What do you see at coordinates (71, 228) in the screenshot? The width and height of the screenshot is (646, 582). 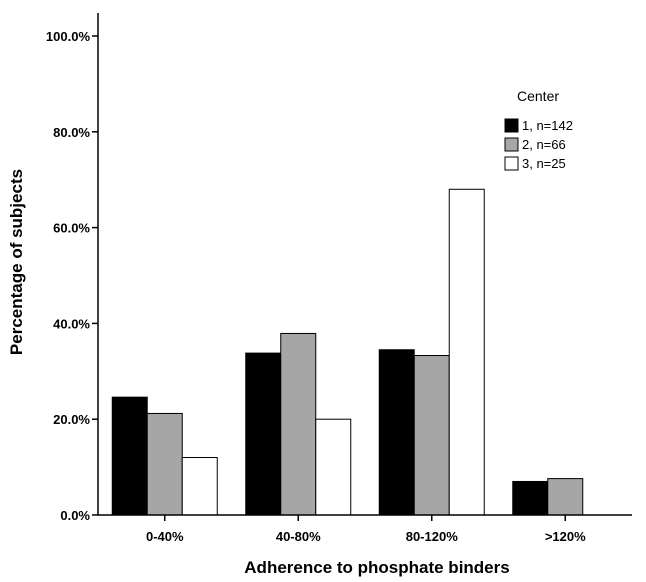 I see `y-tick-label: 60.0%` at bounding box center [71, 228].